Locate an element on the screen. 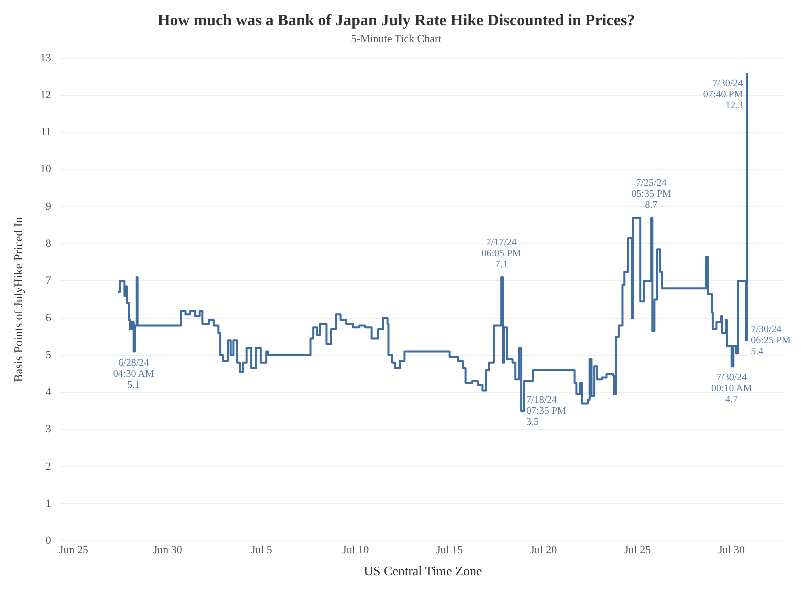 The height and width of the screenshot is (598, 801). y-tick-label: 7 is located at coordinates (49, 281).